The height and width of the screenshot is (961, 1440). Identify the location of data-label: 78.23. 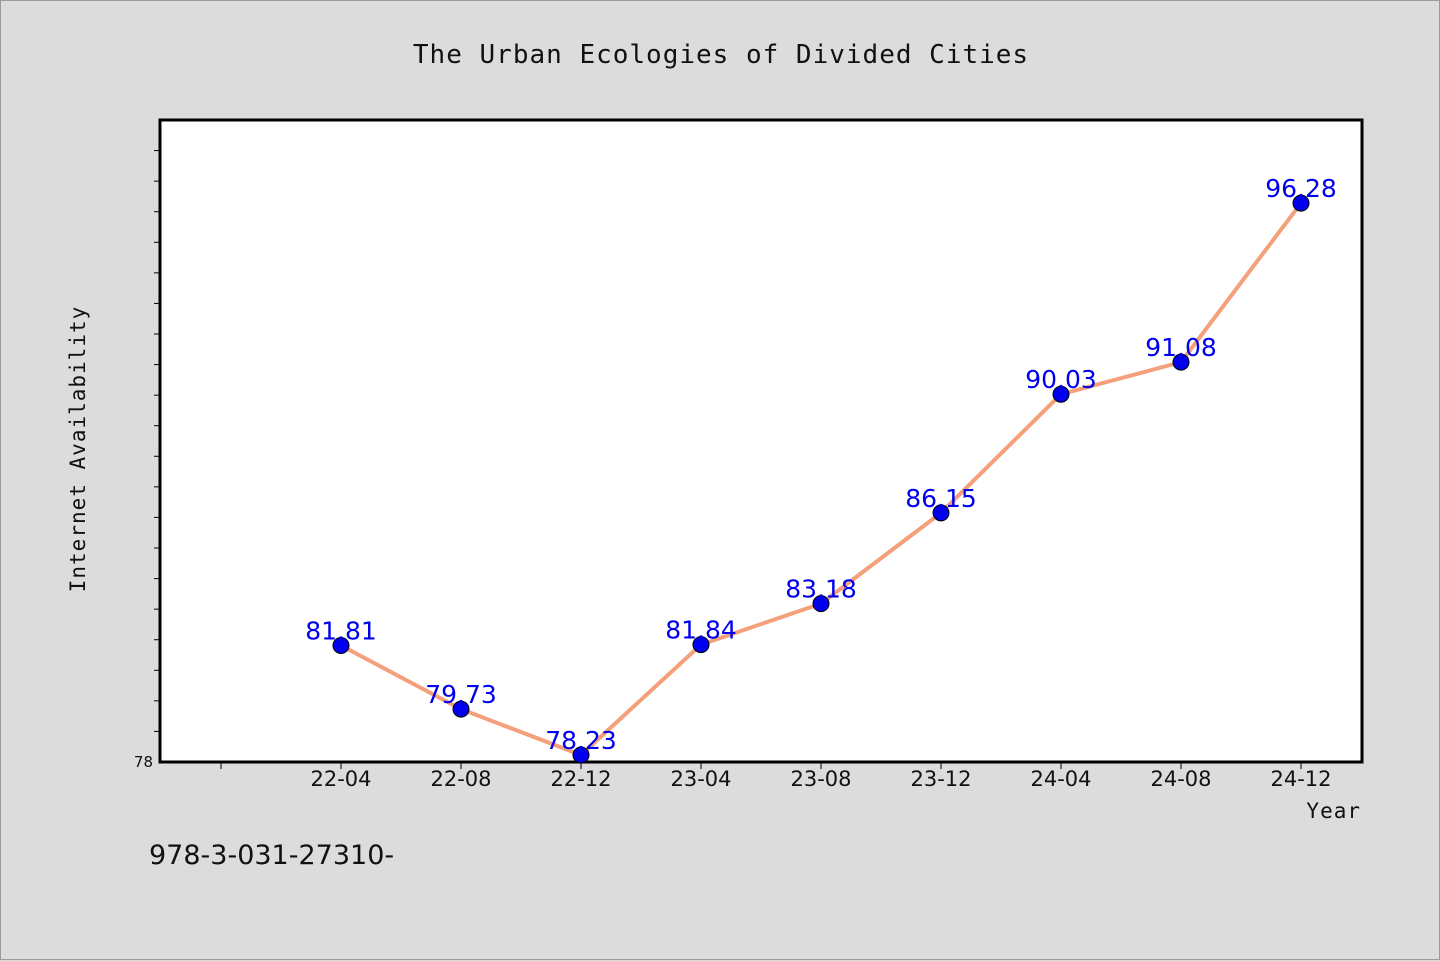
(581, 740).